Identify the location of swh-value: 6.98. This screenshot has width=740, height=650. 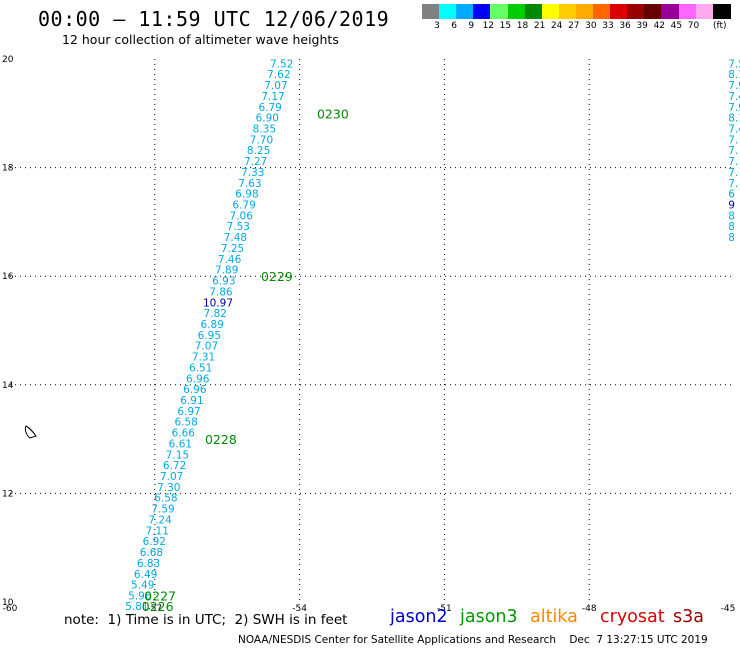
(246, 195).